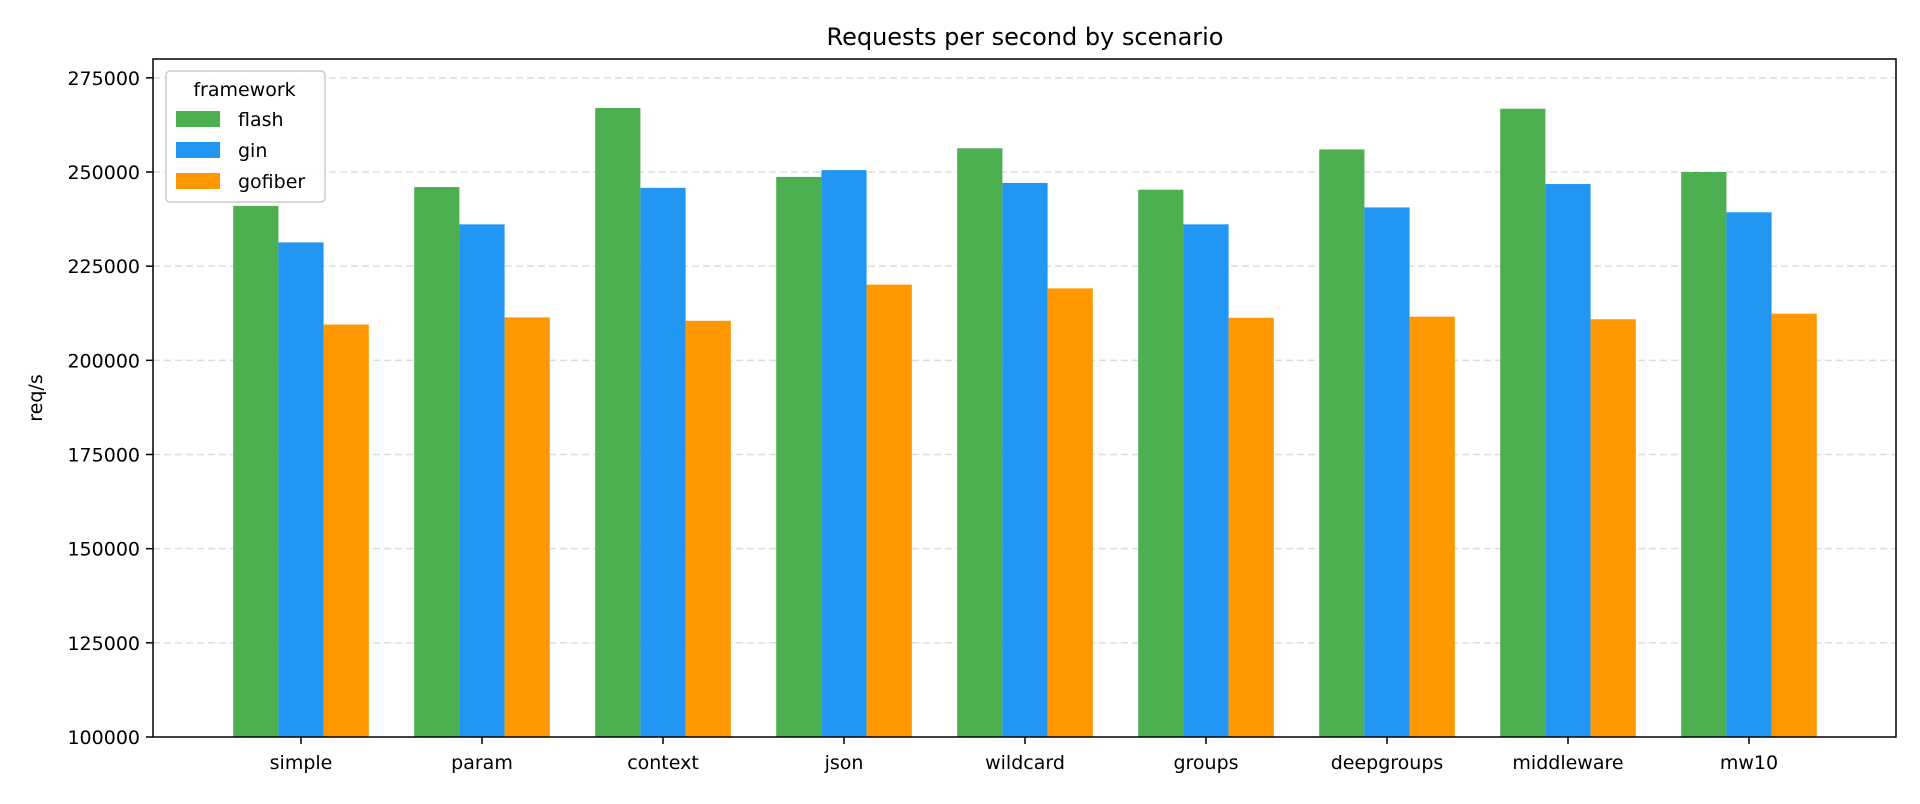 This screenshot has height=804, width=1920. What do you see at coordinates (103, 644) in the screenshot?
I see `y-tick-label: 125000` at bounding box center [103, 644].